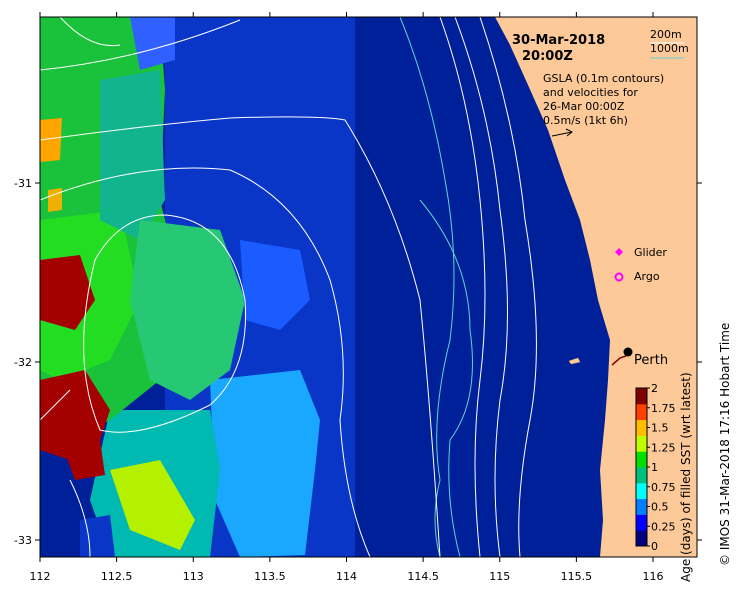 The width and height of the screenshot is (739, 592). What do you see at coordinates (193, 576) in the screenshot?
I see `x-tick-label: 113` at bounding box center [193, 576].